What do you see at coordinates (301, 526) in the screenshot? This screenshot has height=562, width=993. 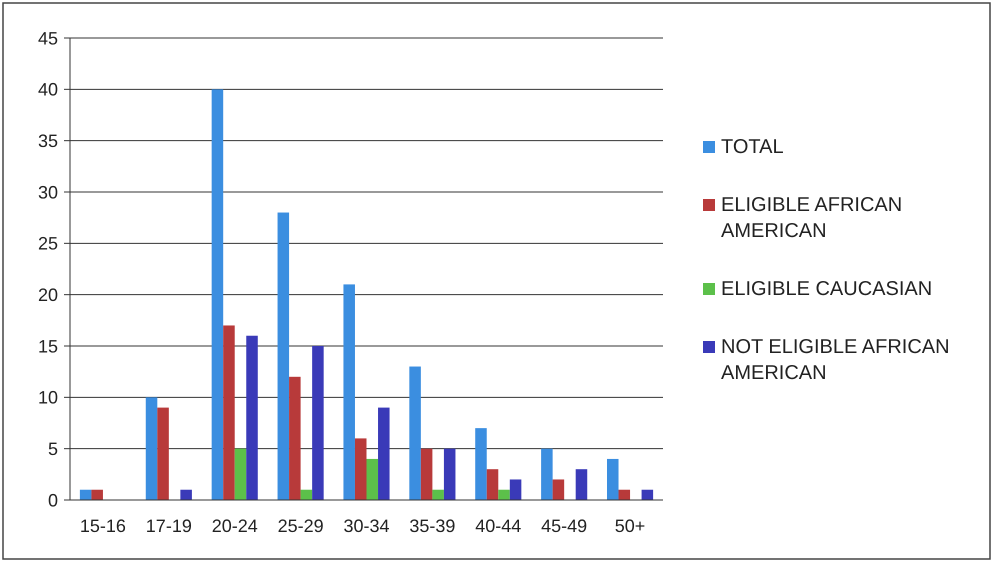 I see `x-tick-label: 25-29` at bounding box center [301, 526].